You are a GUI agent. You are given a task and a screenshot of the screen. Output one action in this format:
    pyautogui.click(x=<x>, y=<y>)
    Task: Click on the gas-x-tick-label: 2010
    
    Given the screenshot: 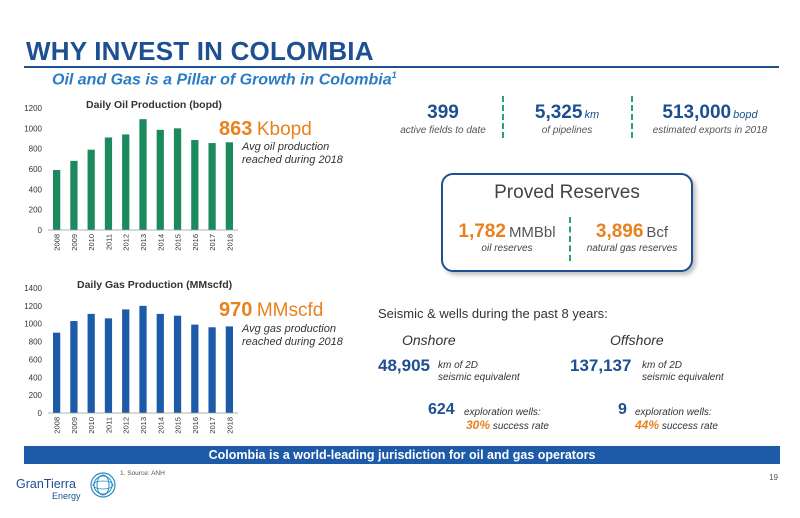 What is the action you would take?
    pyautogui.click(x=91, y=425)
    